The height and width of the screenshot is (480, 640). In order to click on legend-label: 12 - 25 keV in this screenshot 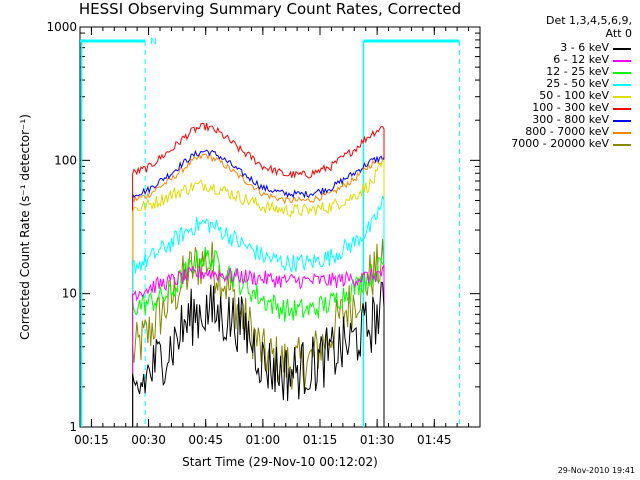, I will do `click(577, 71)`.